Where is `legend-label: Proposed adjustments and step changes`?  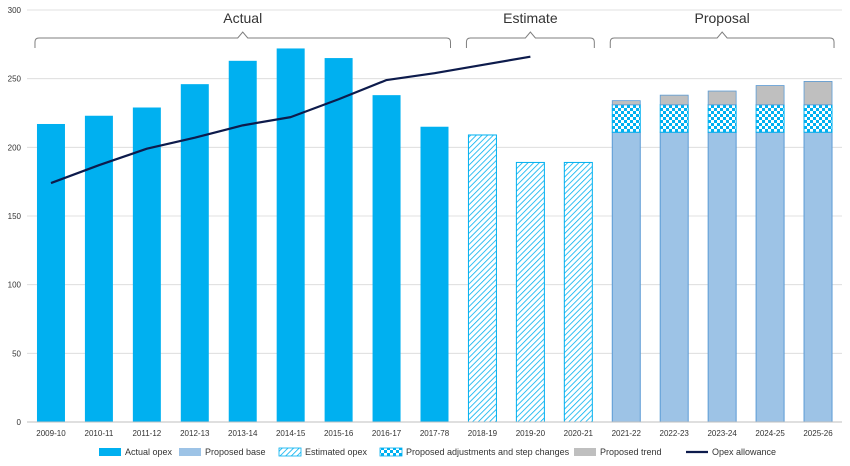
legend-label: Proposed adjustments and step changes is located at coordinates (488, 452).